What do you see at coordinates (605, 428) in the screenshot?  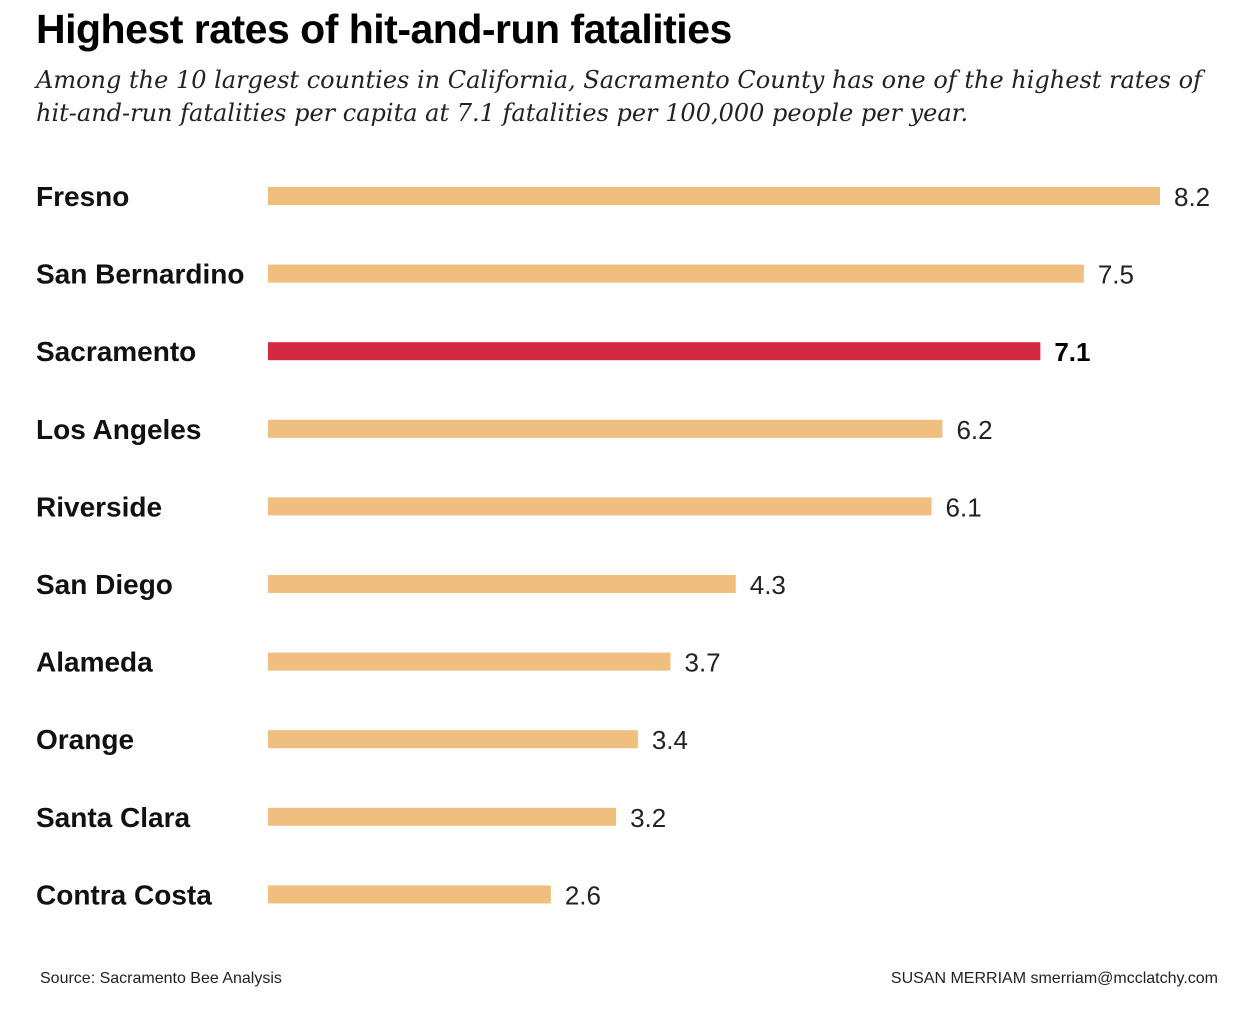 I see `bar-los-angeles` at bounding box center [605, 428].